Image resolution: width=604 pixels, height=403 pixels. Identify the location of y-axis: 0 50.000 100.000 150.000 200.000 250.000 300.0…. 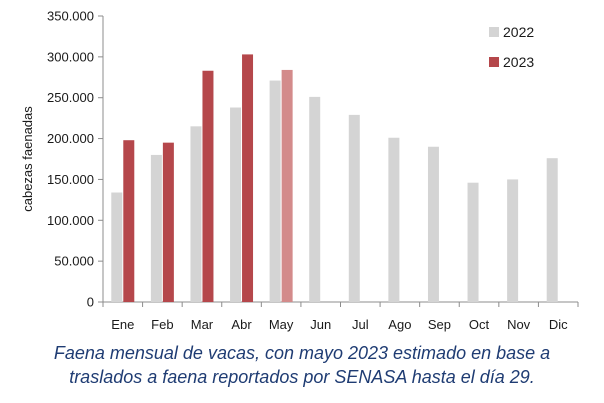
(75, 159).